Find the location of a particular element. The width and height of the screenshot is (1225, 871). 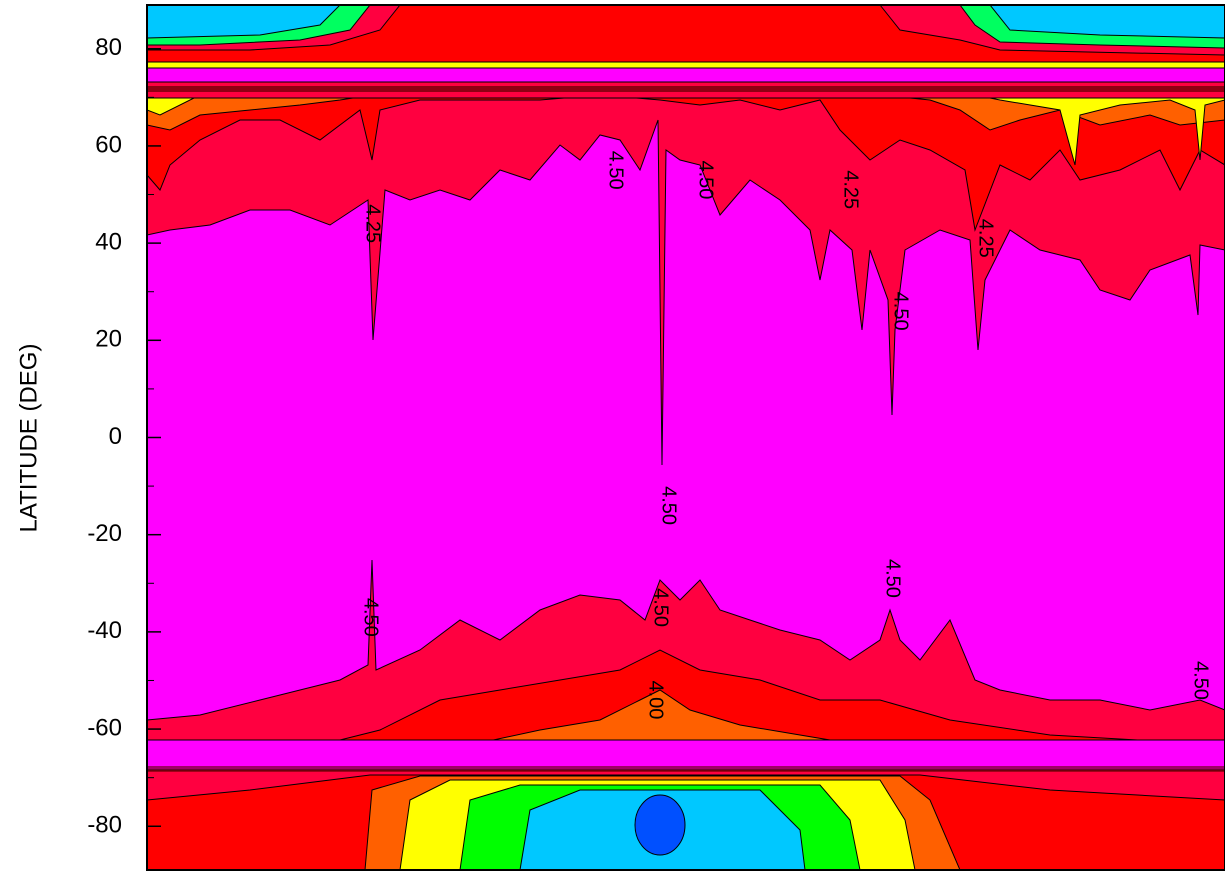

y-tick-label: -20 is located at coordinates (104, 533).